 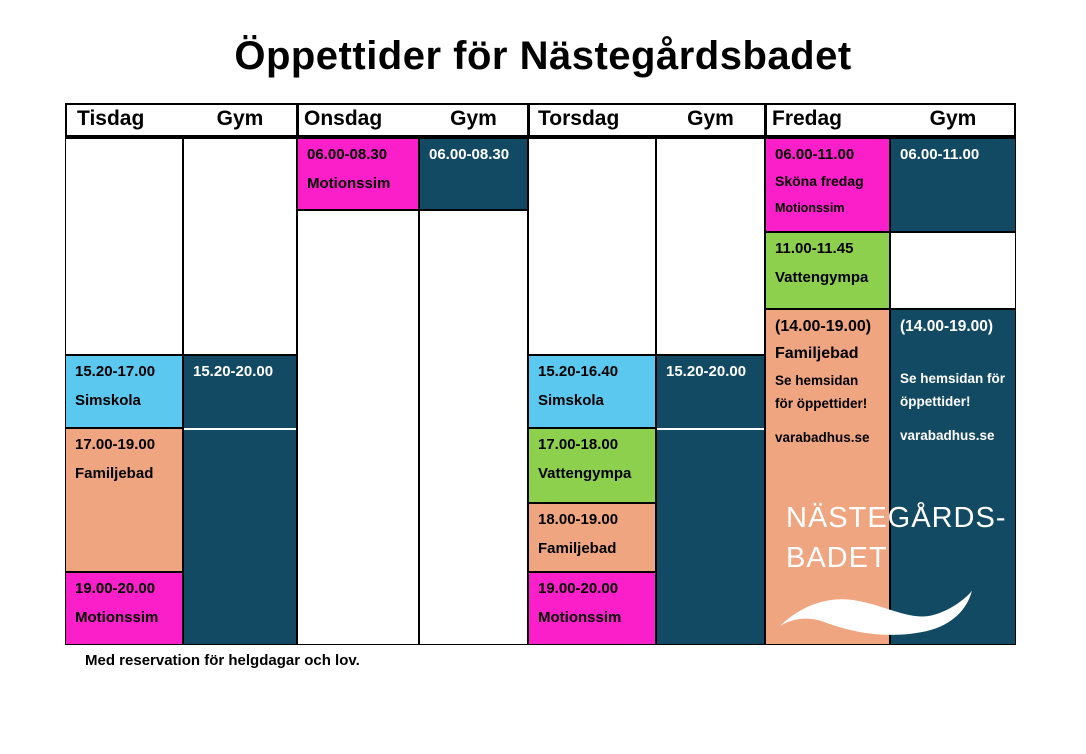 I want to click on cell-gym-torsdag: 15.20-20.00, so click(x=710, y=500).